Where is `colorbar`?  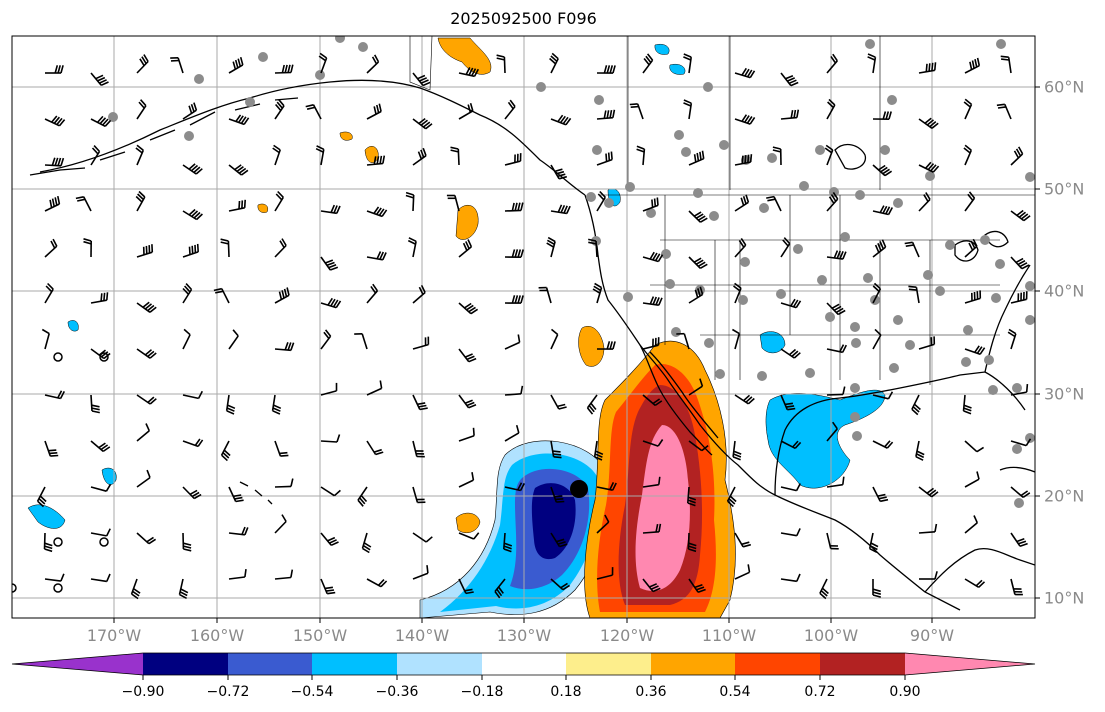
colorbar is located at coordinates (523, 666).